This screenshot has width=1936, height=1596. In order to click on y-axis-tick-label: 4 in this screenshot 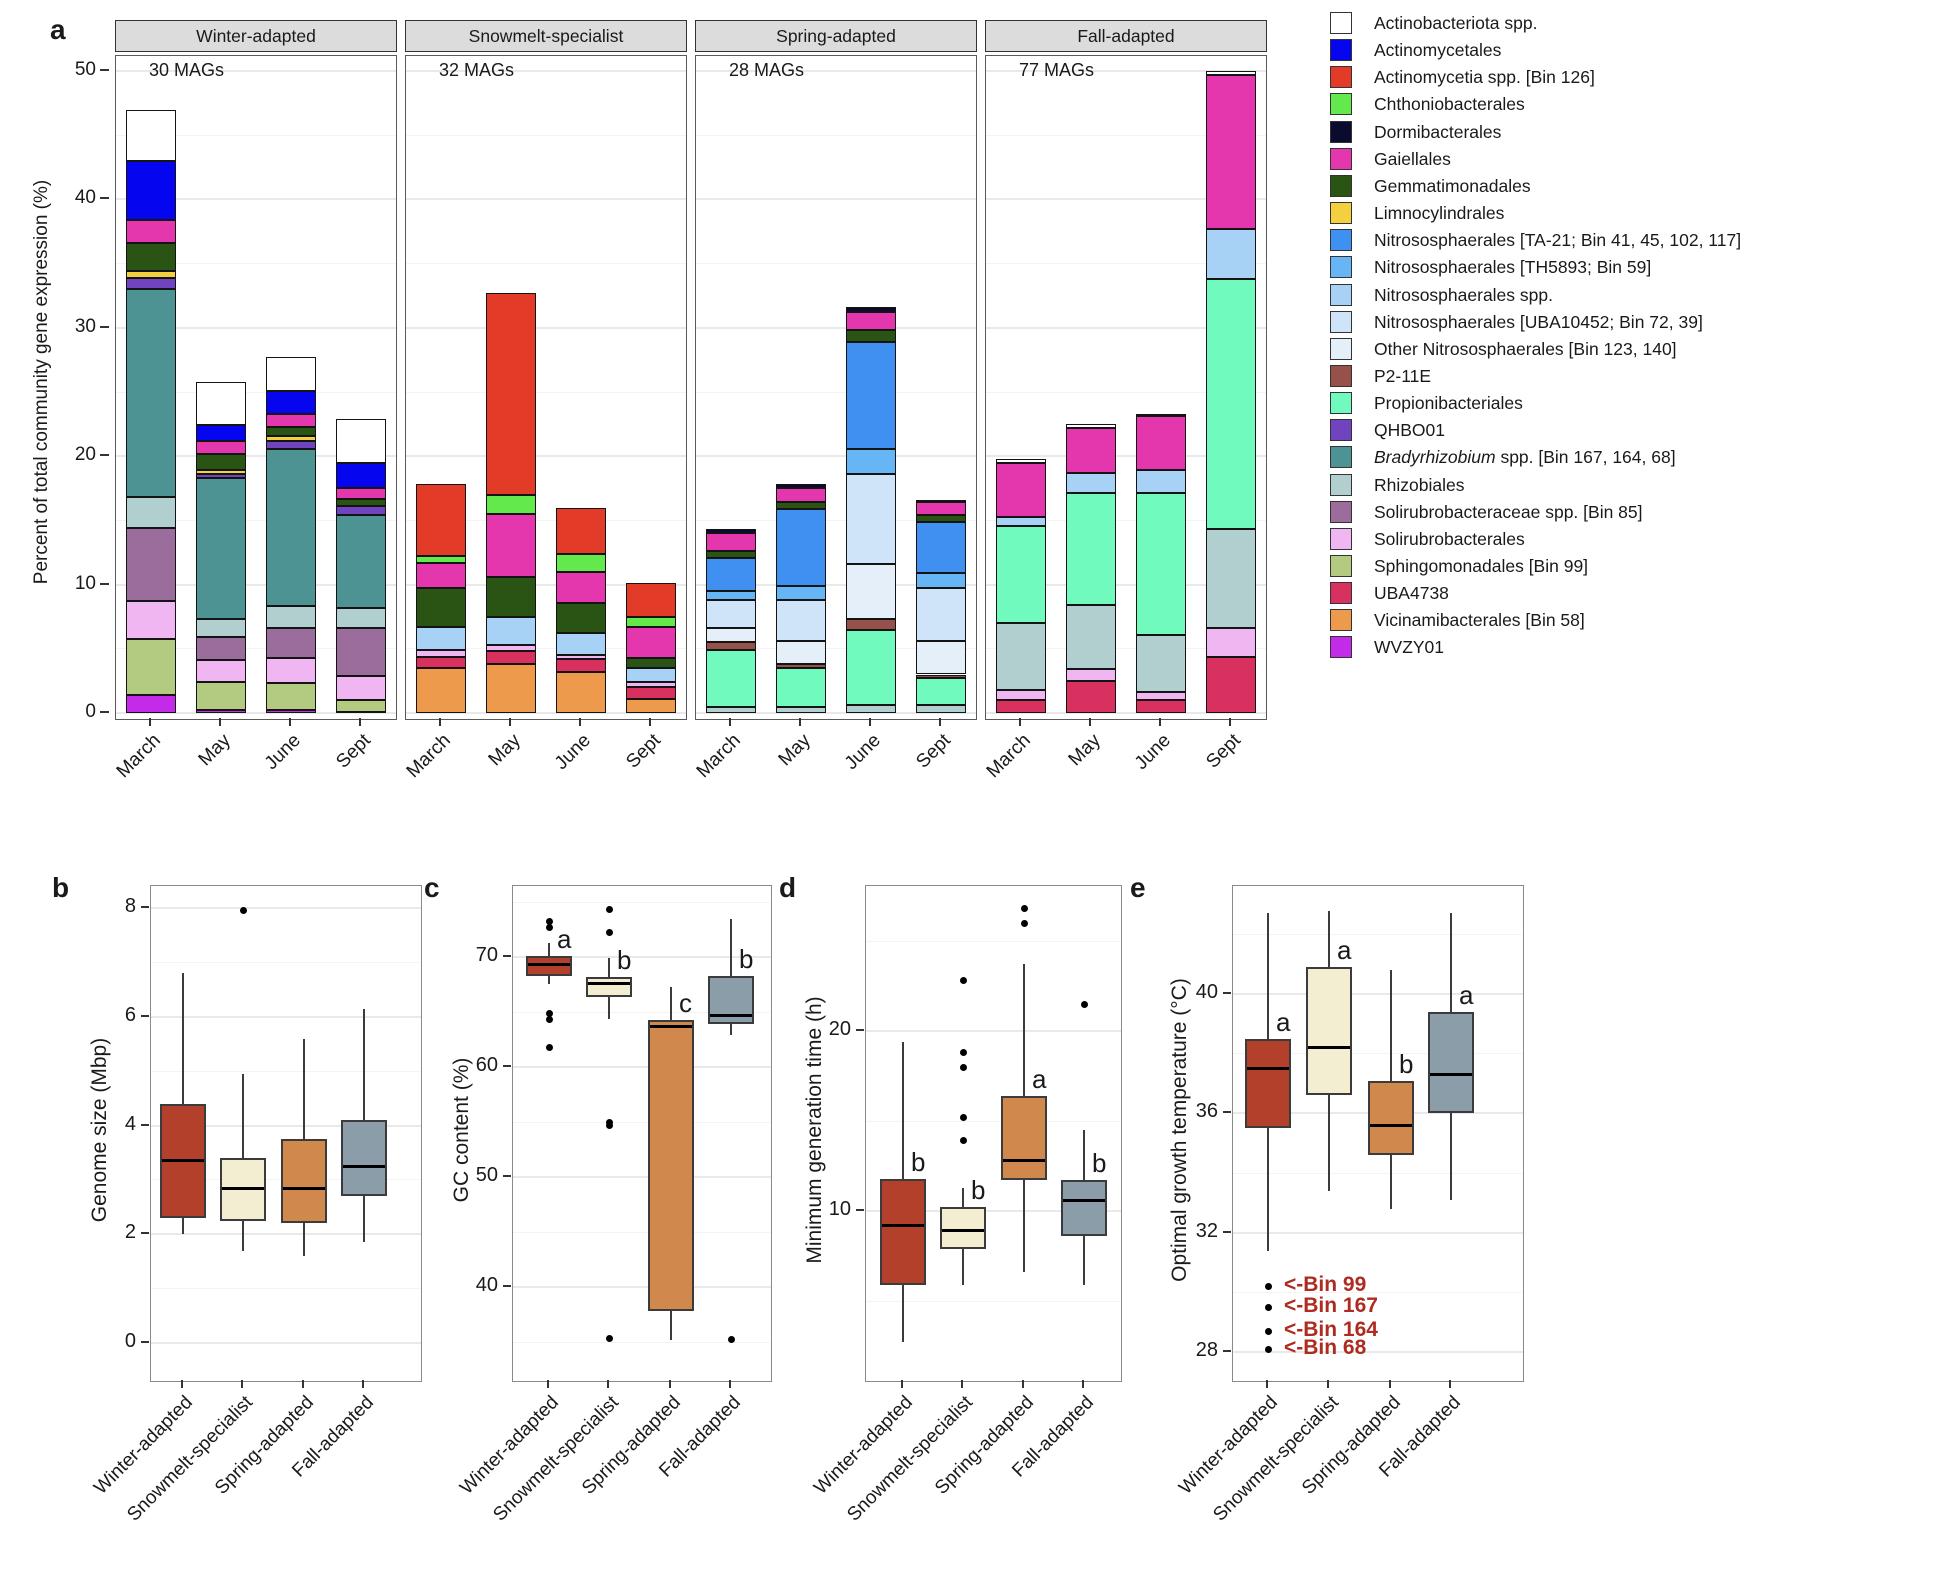, I will do `click(130, 1123)`.